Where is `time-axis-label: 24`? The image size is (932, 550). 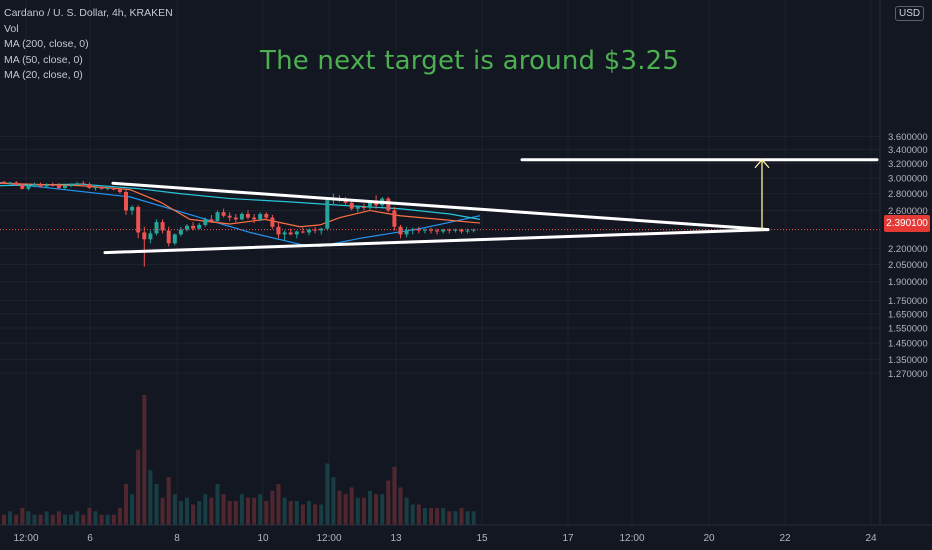 time-axis-label: 24 is located at coordinates (871, 538).